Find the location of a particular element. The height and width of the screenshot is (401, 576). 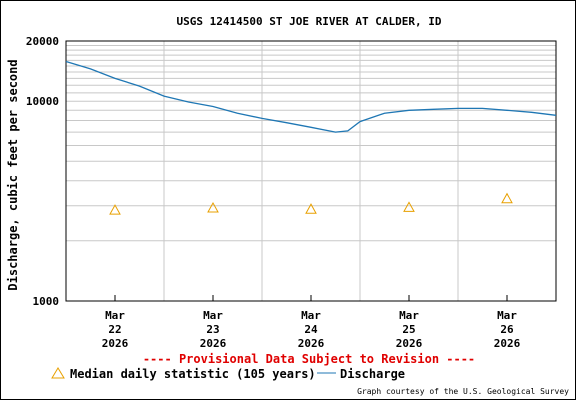

legend-median-marker is located at coordinates (58, 373).